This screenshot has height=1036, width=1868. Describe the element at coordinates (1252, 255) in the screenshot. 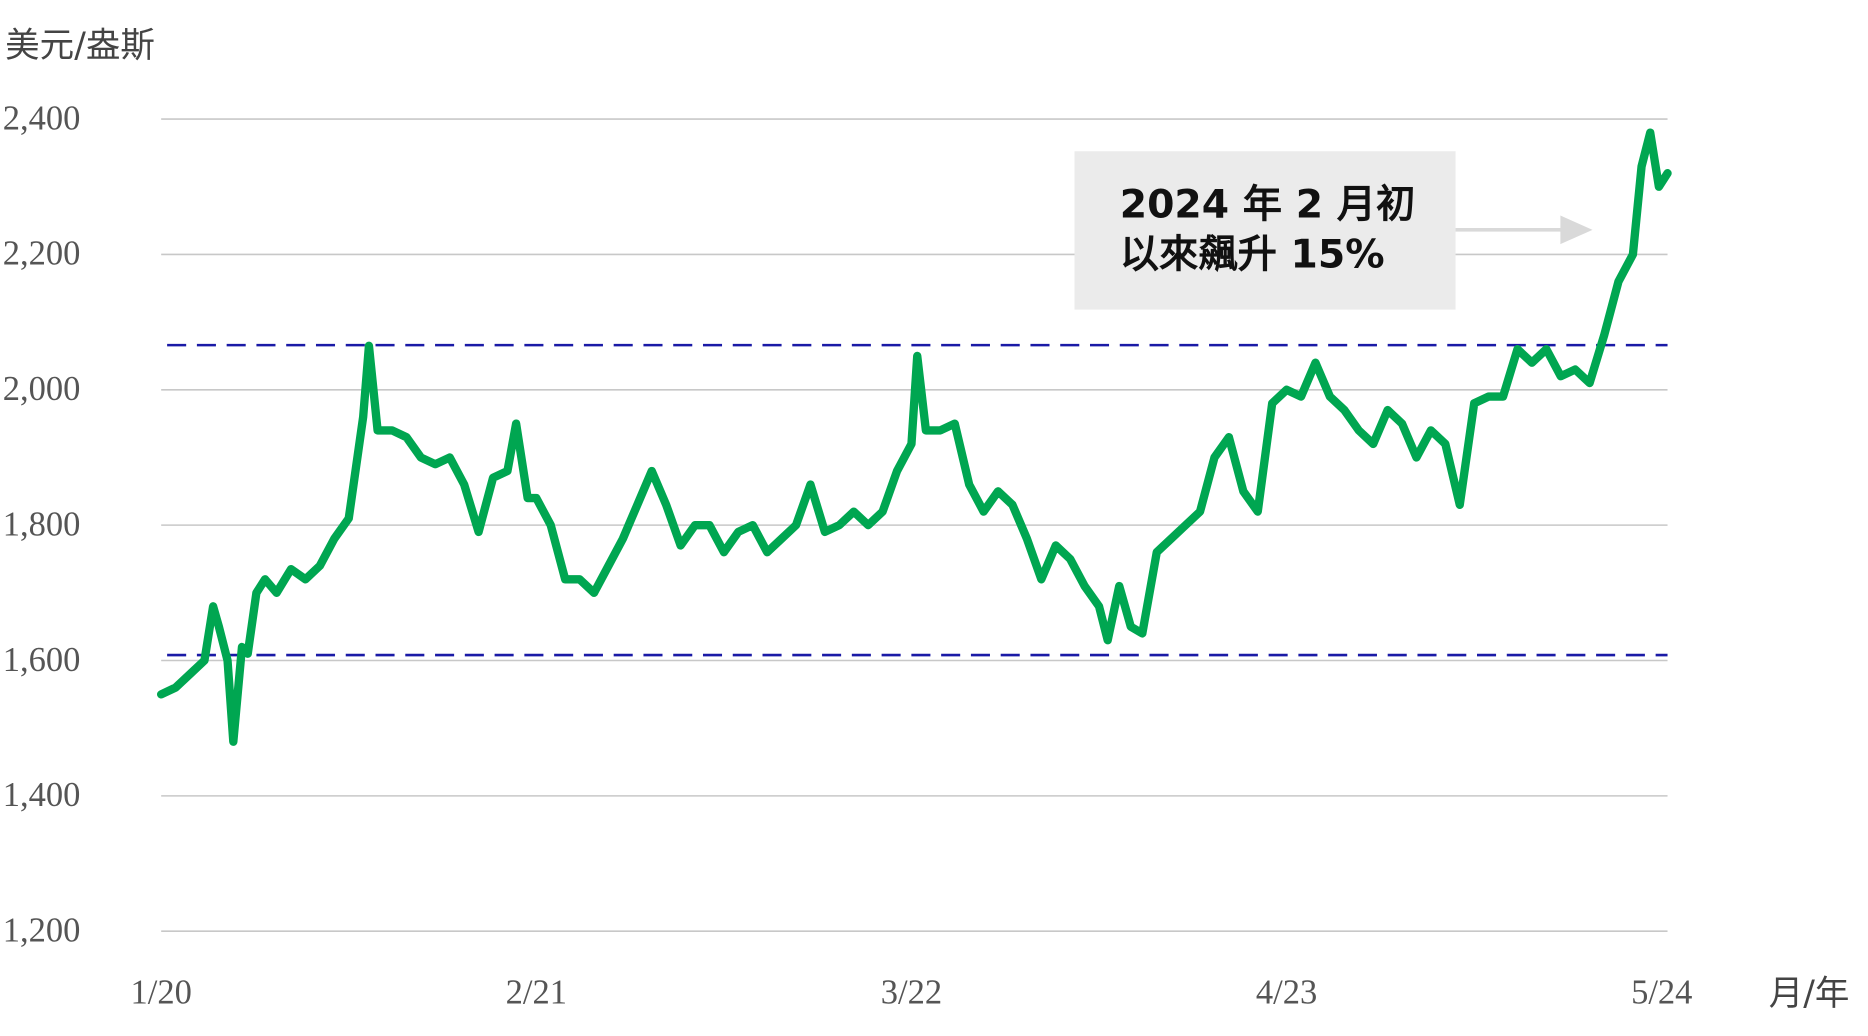

I see `annotation: 以來飆升 15%` at that location.